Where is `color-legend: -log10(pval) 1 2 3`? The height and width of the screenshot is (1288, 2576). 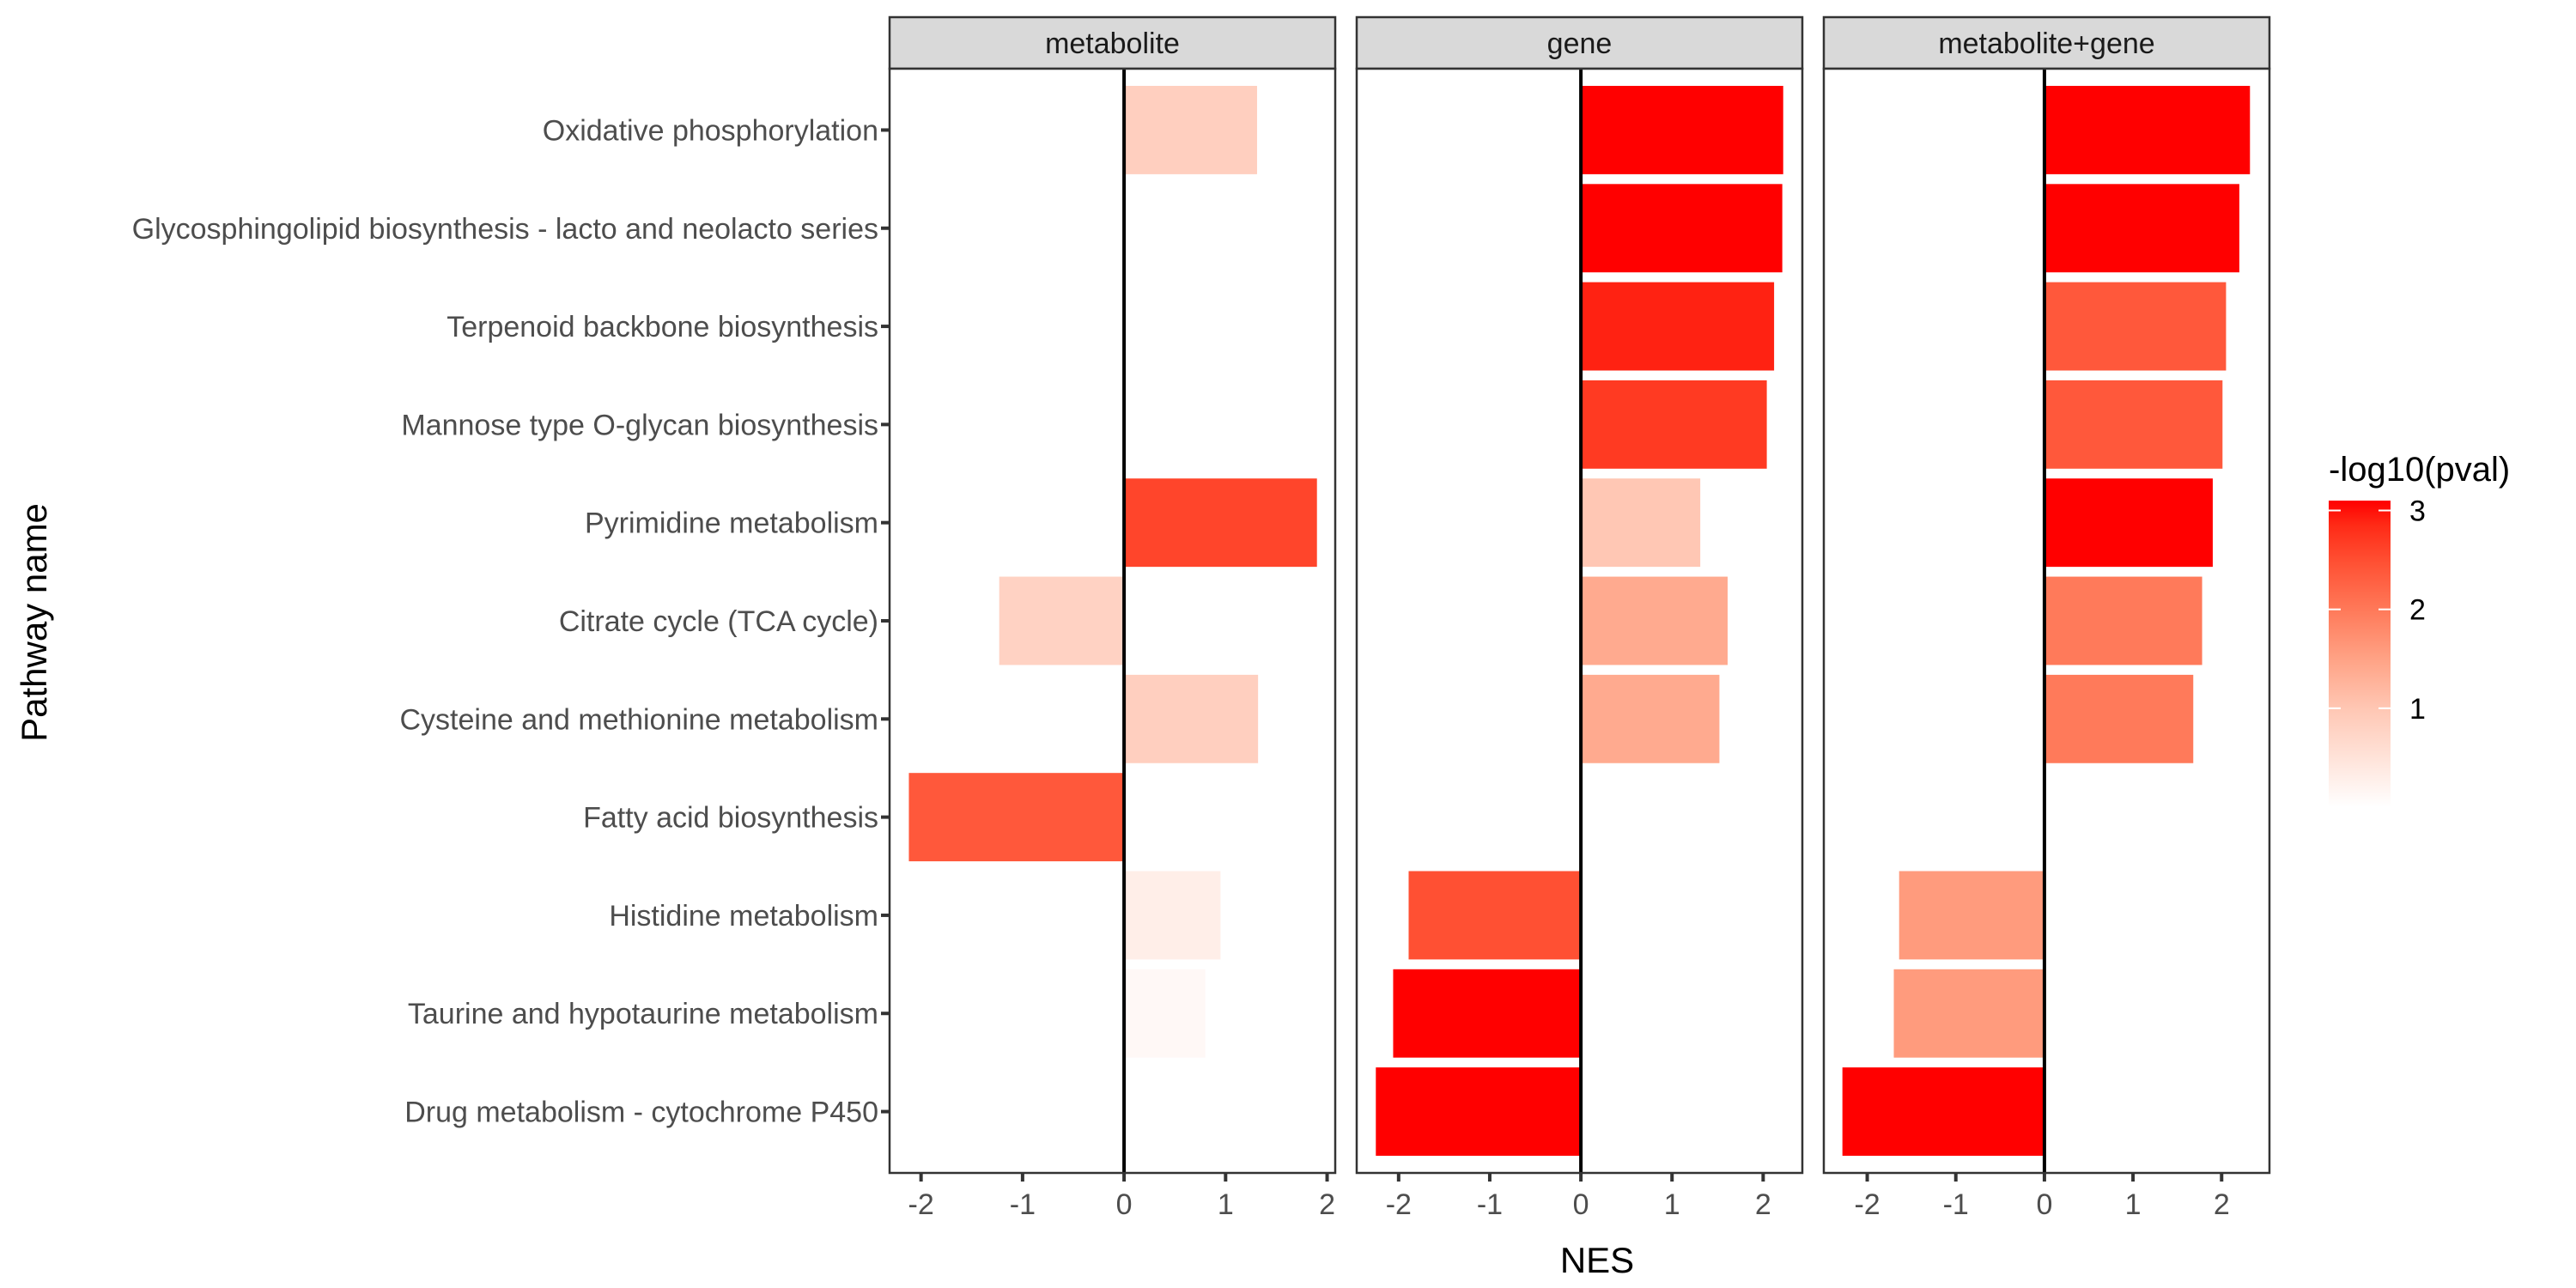
color-legend: -log10(pval) 1 2 3 is located at coordinates (2419, 629).